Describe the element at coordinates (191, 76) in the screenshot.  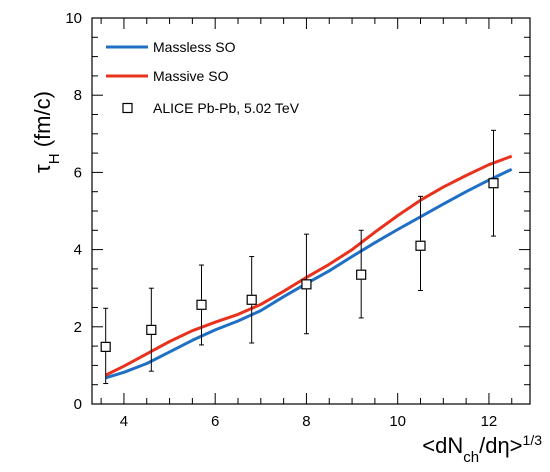
I see `legend-label: Massive SO` at that location.